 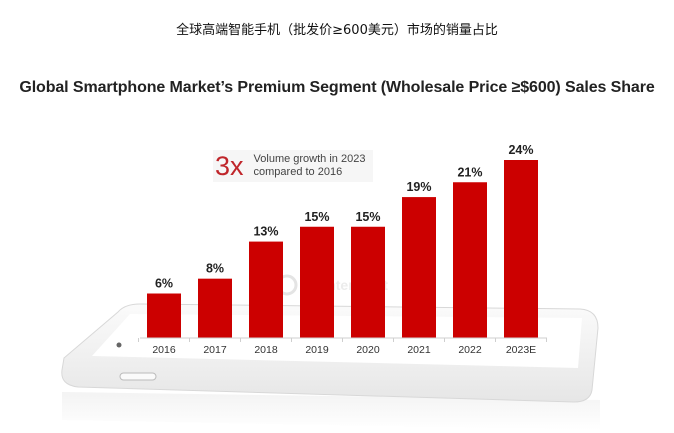 What do you see at coordinates (342, 340) in the screenshot?
I see `x-axis-ticks` at bounding box center [342, 340].